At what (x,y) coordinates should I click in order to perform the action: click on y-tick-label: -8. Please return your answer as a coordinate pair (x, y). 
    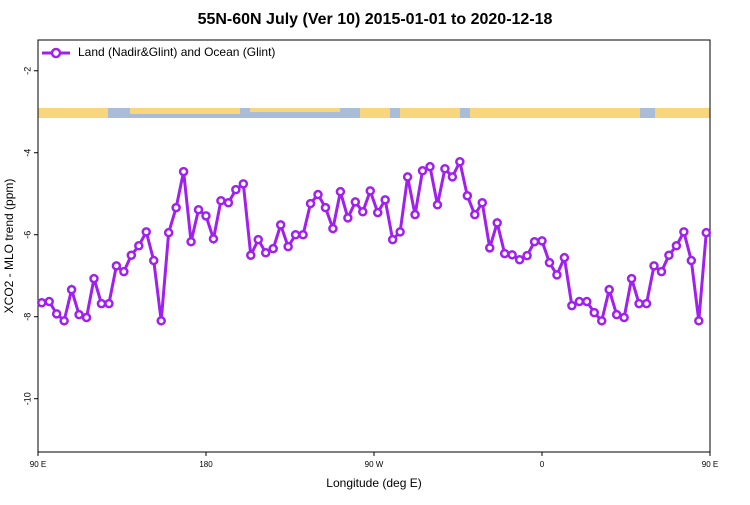
    Looking at the image, I should click on (27, 317).